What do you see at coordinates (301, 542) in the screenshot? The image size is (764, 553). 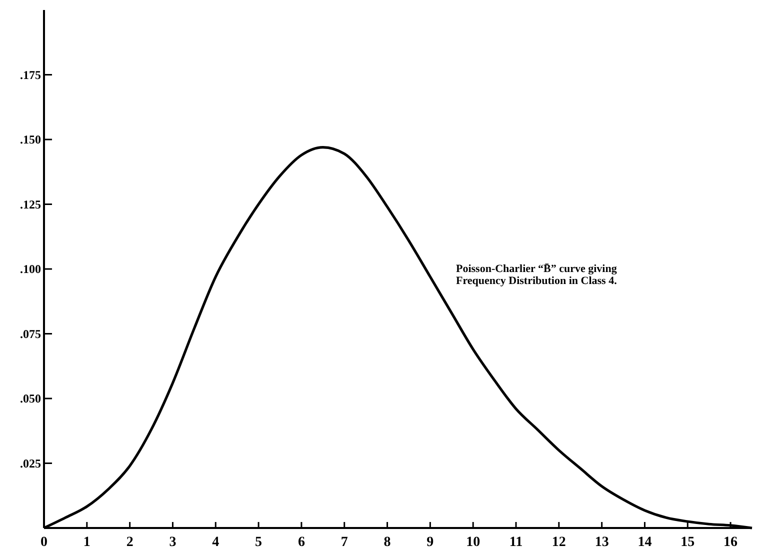 I see `x-tick-label: 6` at bounding box center [301, 542].